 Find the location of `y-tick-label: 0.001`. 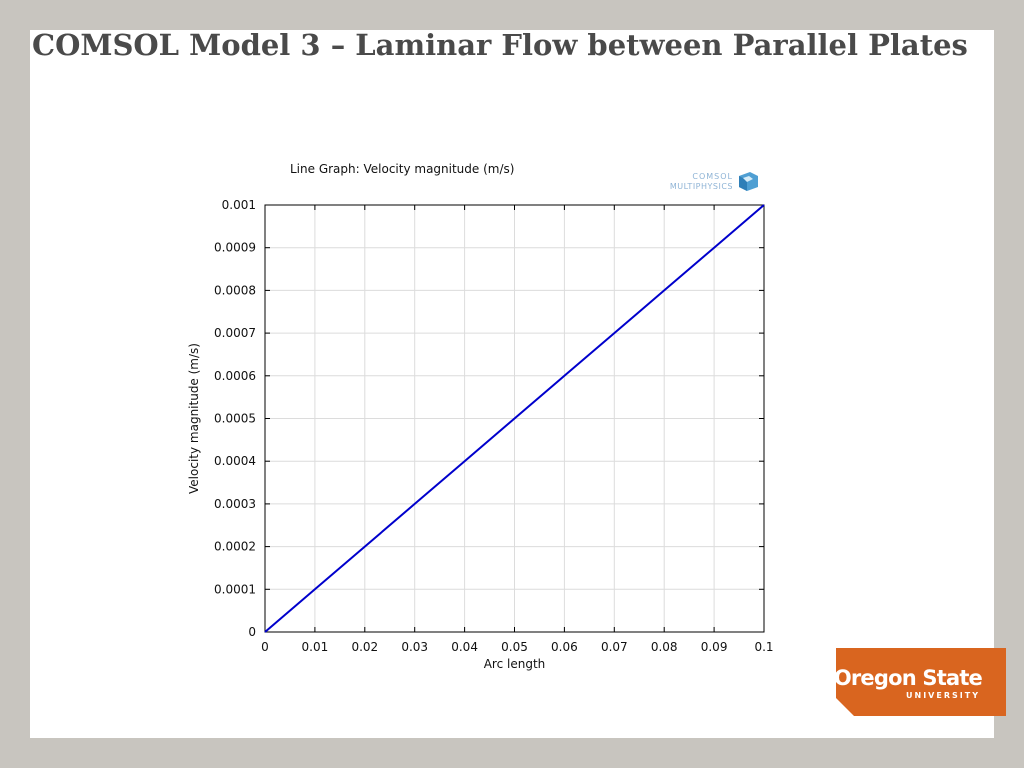

y-tick-label: 0.001 is located at coordinates (239, 205).